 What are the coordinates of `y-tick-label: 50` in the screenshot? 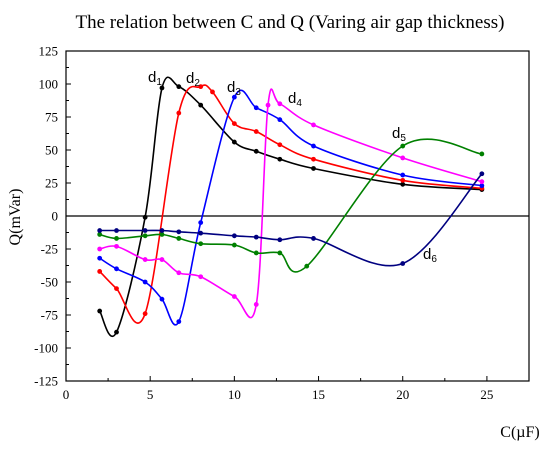 It's located at (51, 150).